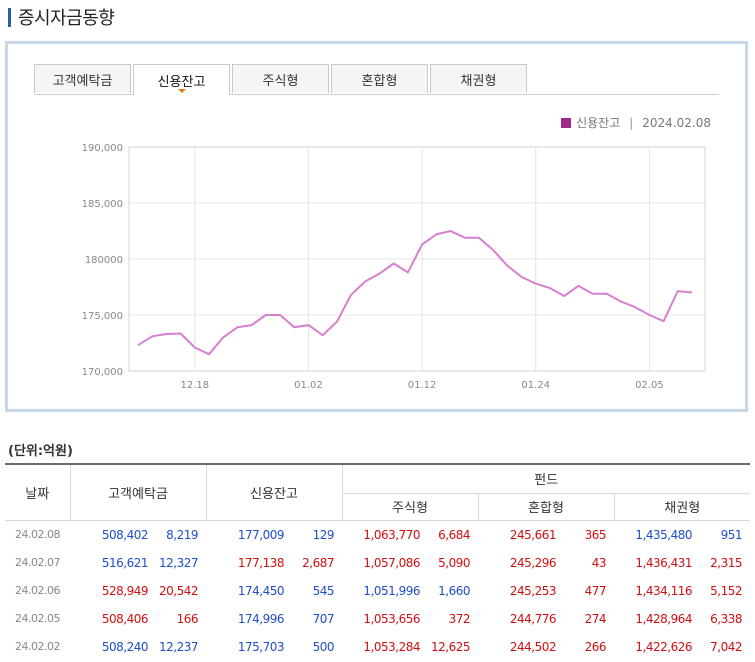 The height and width of the screenshot is (662, 755). I want to click on row-cell-group: 1,435,480 951, so click(682, 534).